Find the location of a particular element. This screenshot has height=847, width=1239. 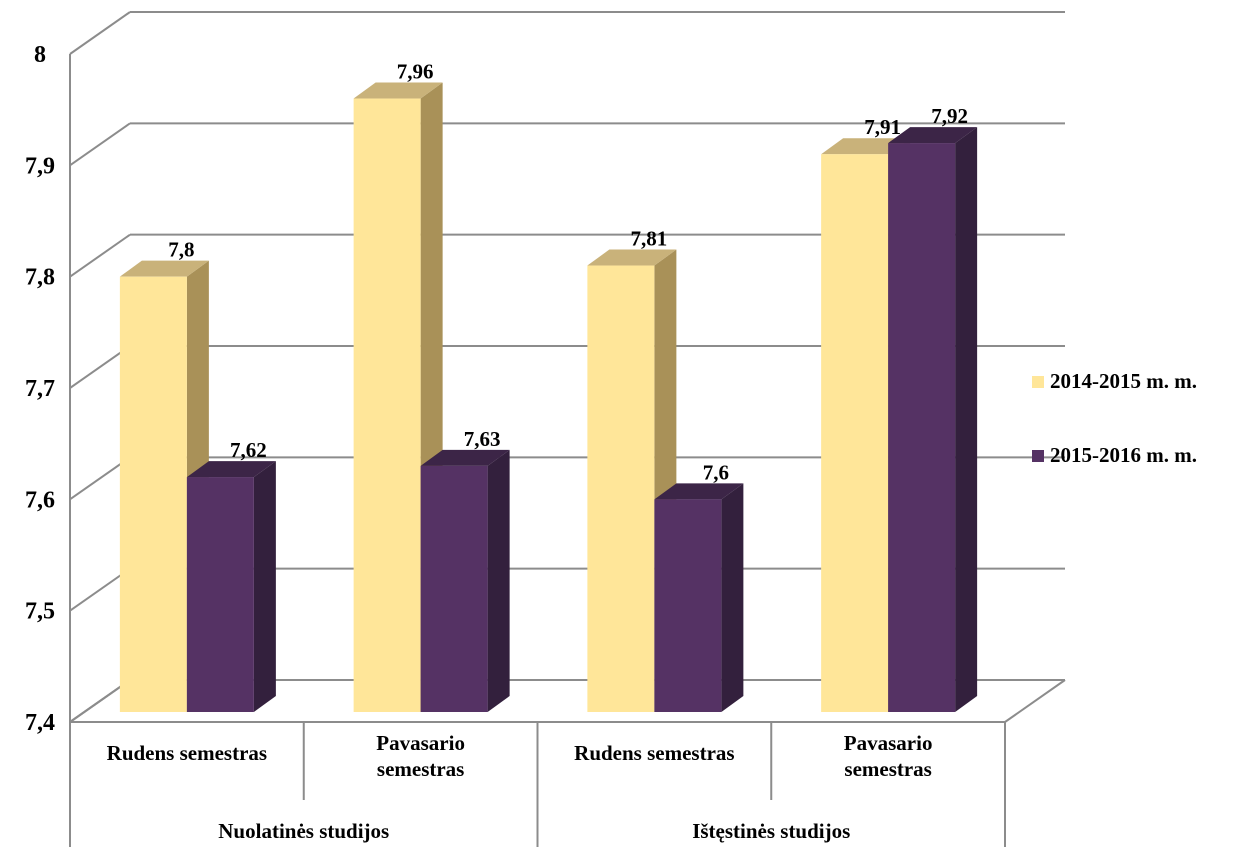

data-label: 7,81 is located at coordinates (649, 239).